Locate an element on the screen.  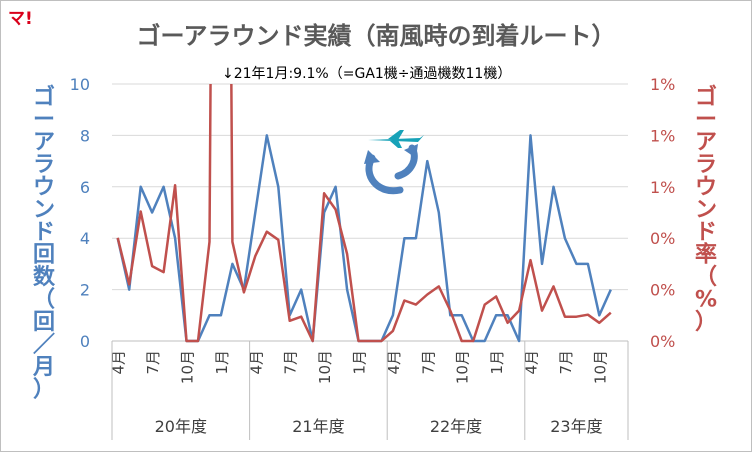
group-label: 21年度 is located at coordinates (318, 426).